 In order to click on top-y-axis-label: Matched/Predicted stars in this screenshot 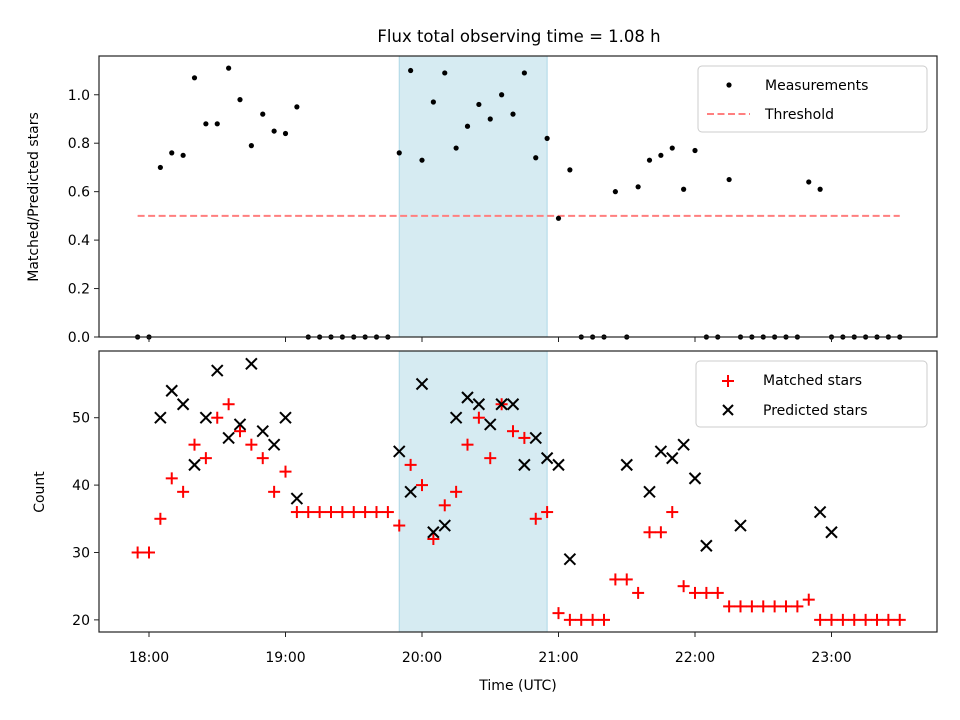, I will do `click(34, 197)`.